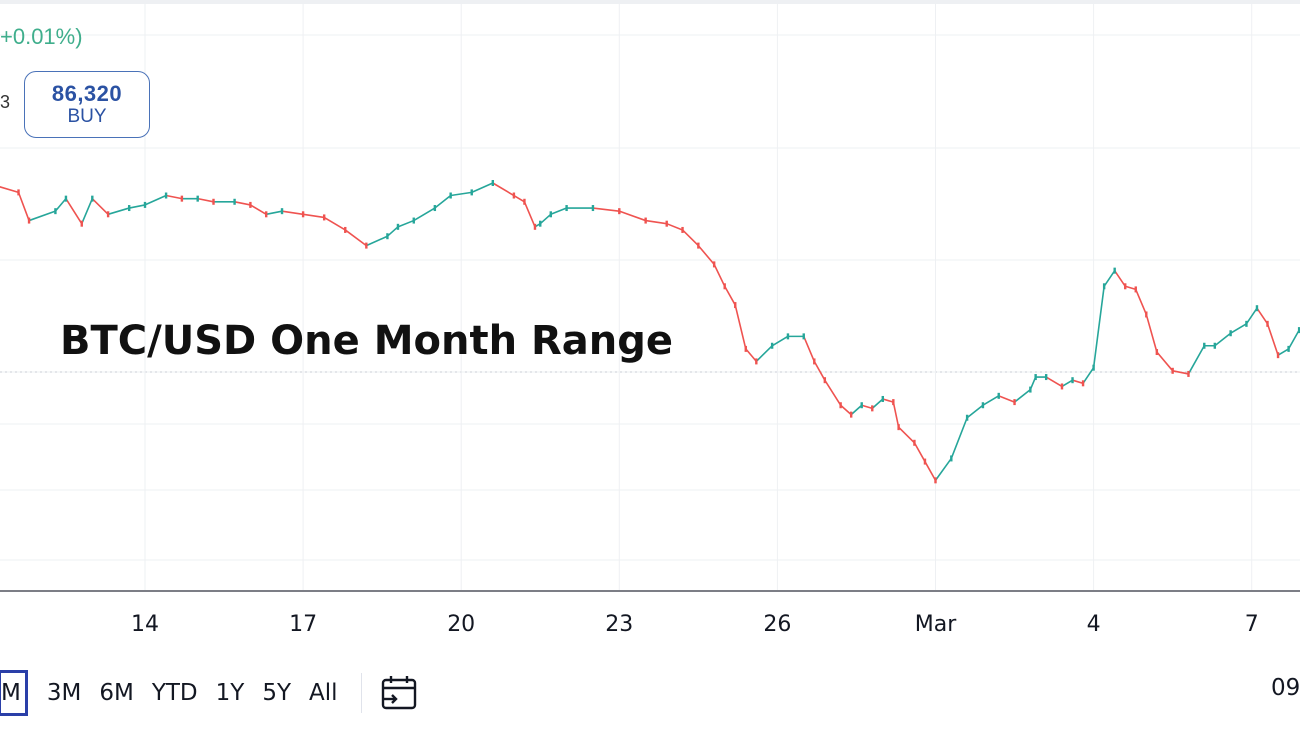 The image size is (1300, 731). What do you see at coordinates (230, 693) in the screenshot?
I see `timeframe-1y-button: 1Y` at bounding box center [230, 693].